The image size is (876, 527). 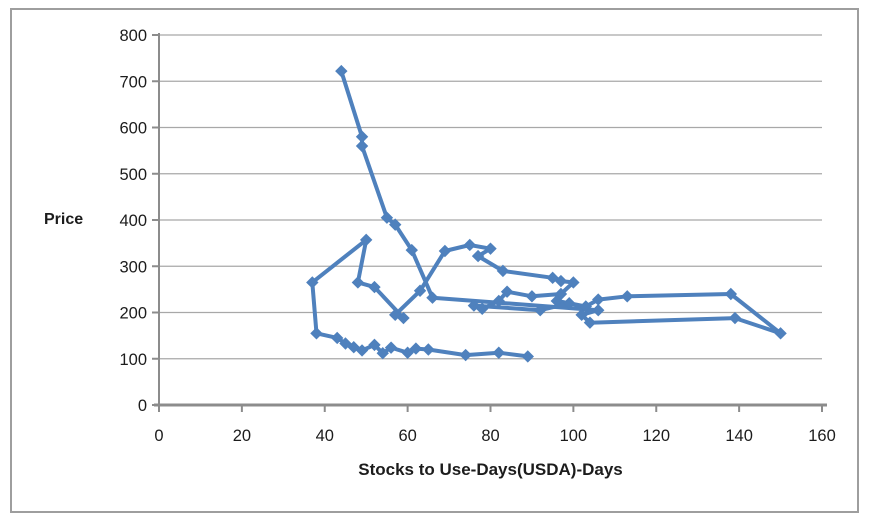 I want to click on y-tick-label: 500, so click(x=133, y=175).